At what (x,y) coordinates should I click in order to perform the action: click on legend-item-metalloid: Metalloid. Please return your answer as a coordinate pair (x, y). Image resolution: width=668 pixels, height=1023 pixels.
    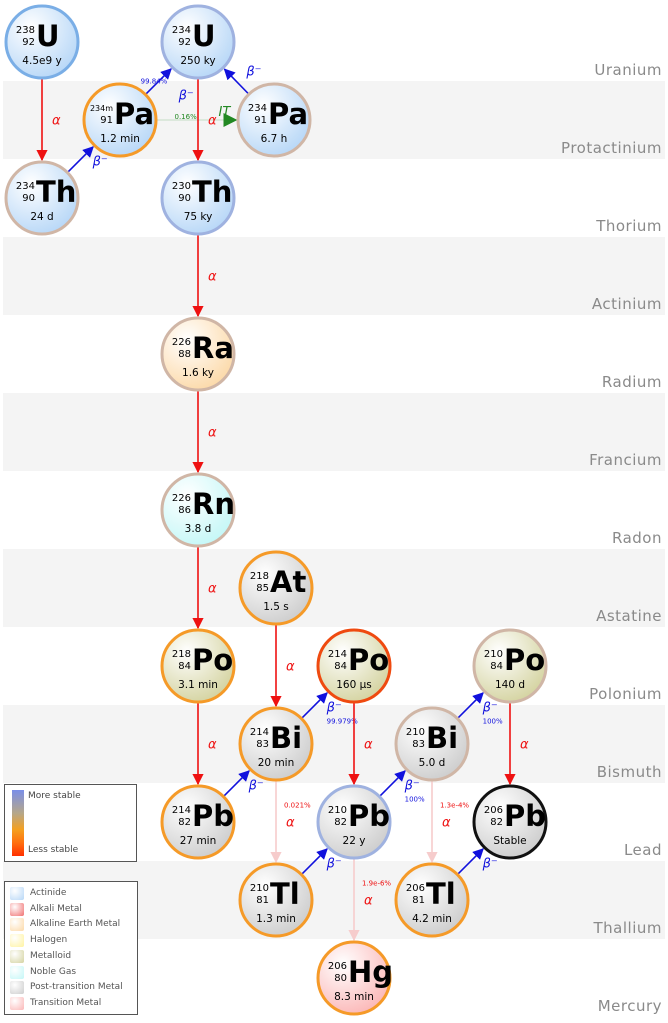
    Looking at the image, I should click on (72, 956).